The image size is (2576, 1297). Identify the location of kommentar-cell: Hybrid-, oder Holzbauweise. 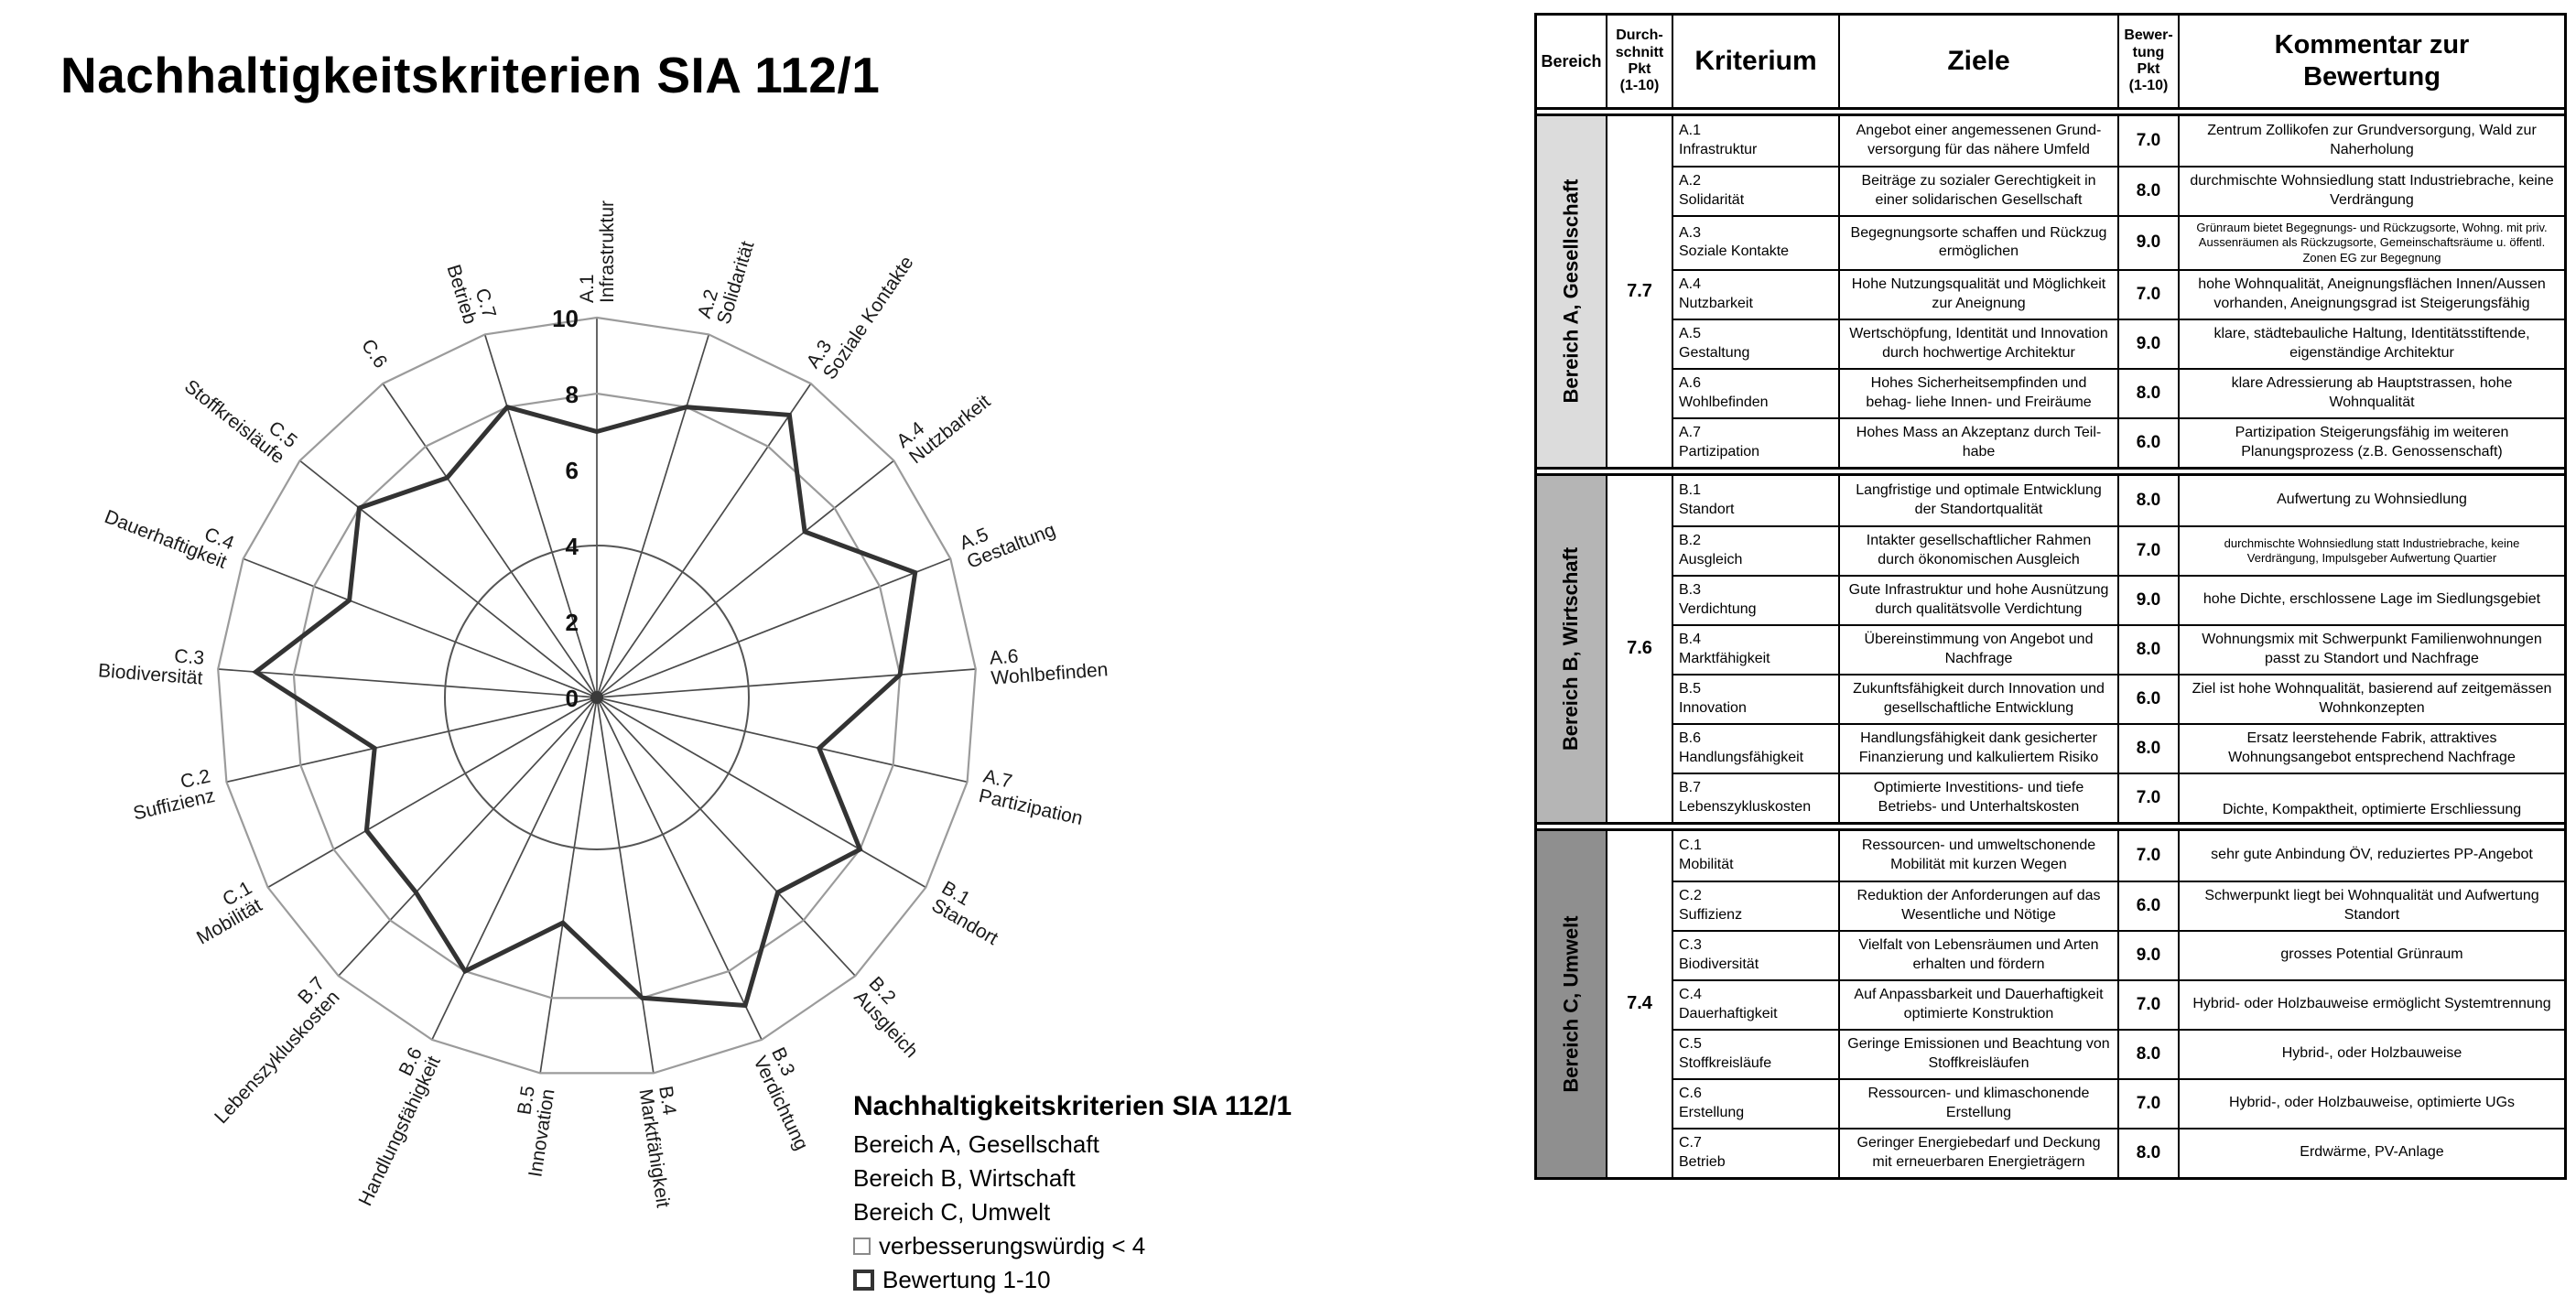
(2371, 1053).